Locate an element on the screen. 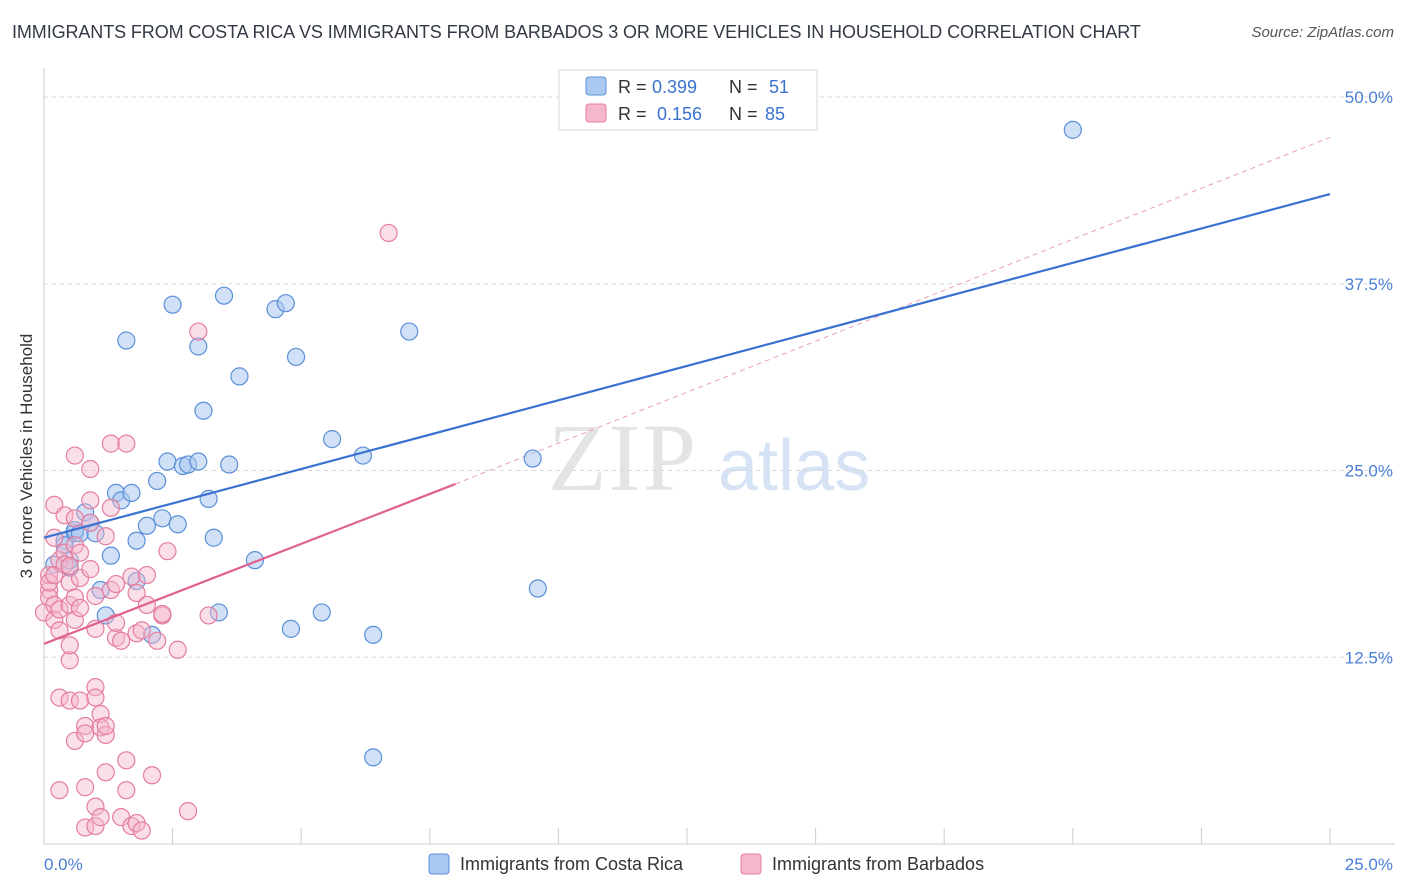 The width and height of the screenshot is (1406, 892). trend-line-barbados is located at coordinates (249, 563).